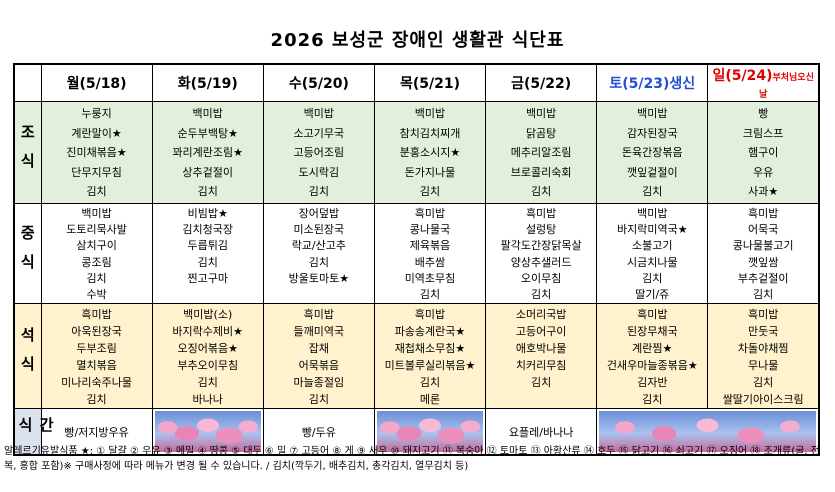 The height and width of the screenshot is (492, 835). What do you see at coordinates (96, 383) in the screenshot?
I see `menu-item: 미나리숙주나물` at bounding box center [96, 383].